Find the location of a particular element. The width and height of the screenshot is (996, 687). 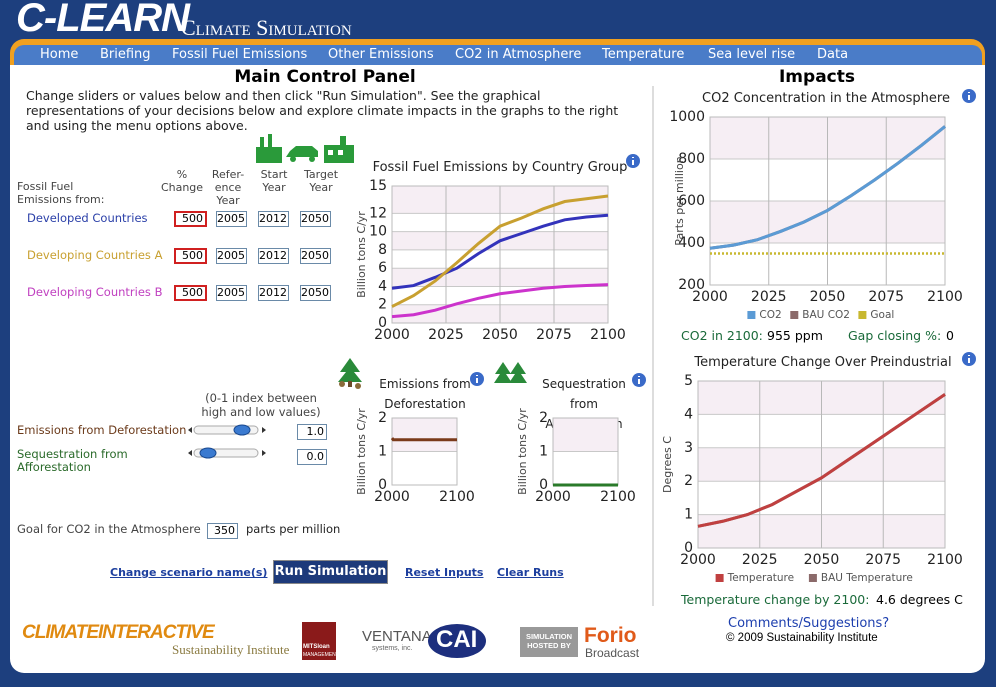

y-axis-label: Billion tons C/yr is located at coordinates (522, 451).